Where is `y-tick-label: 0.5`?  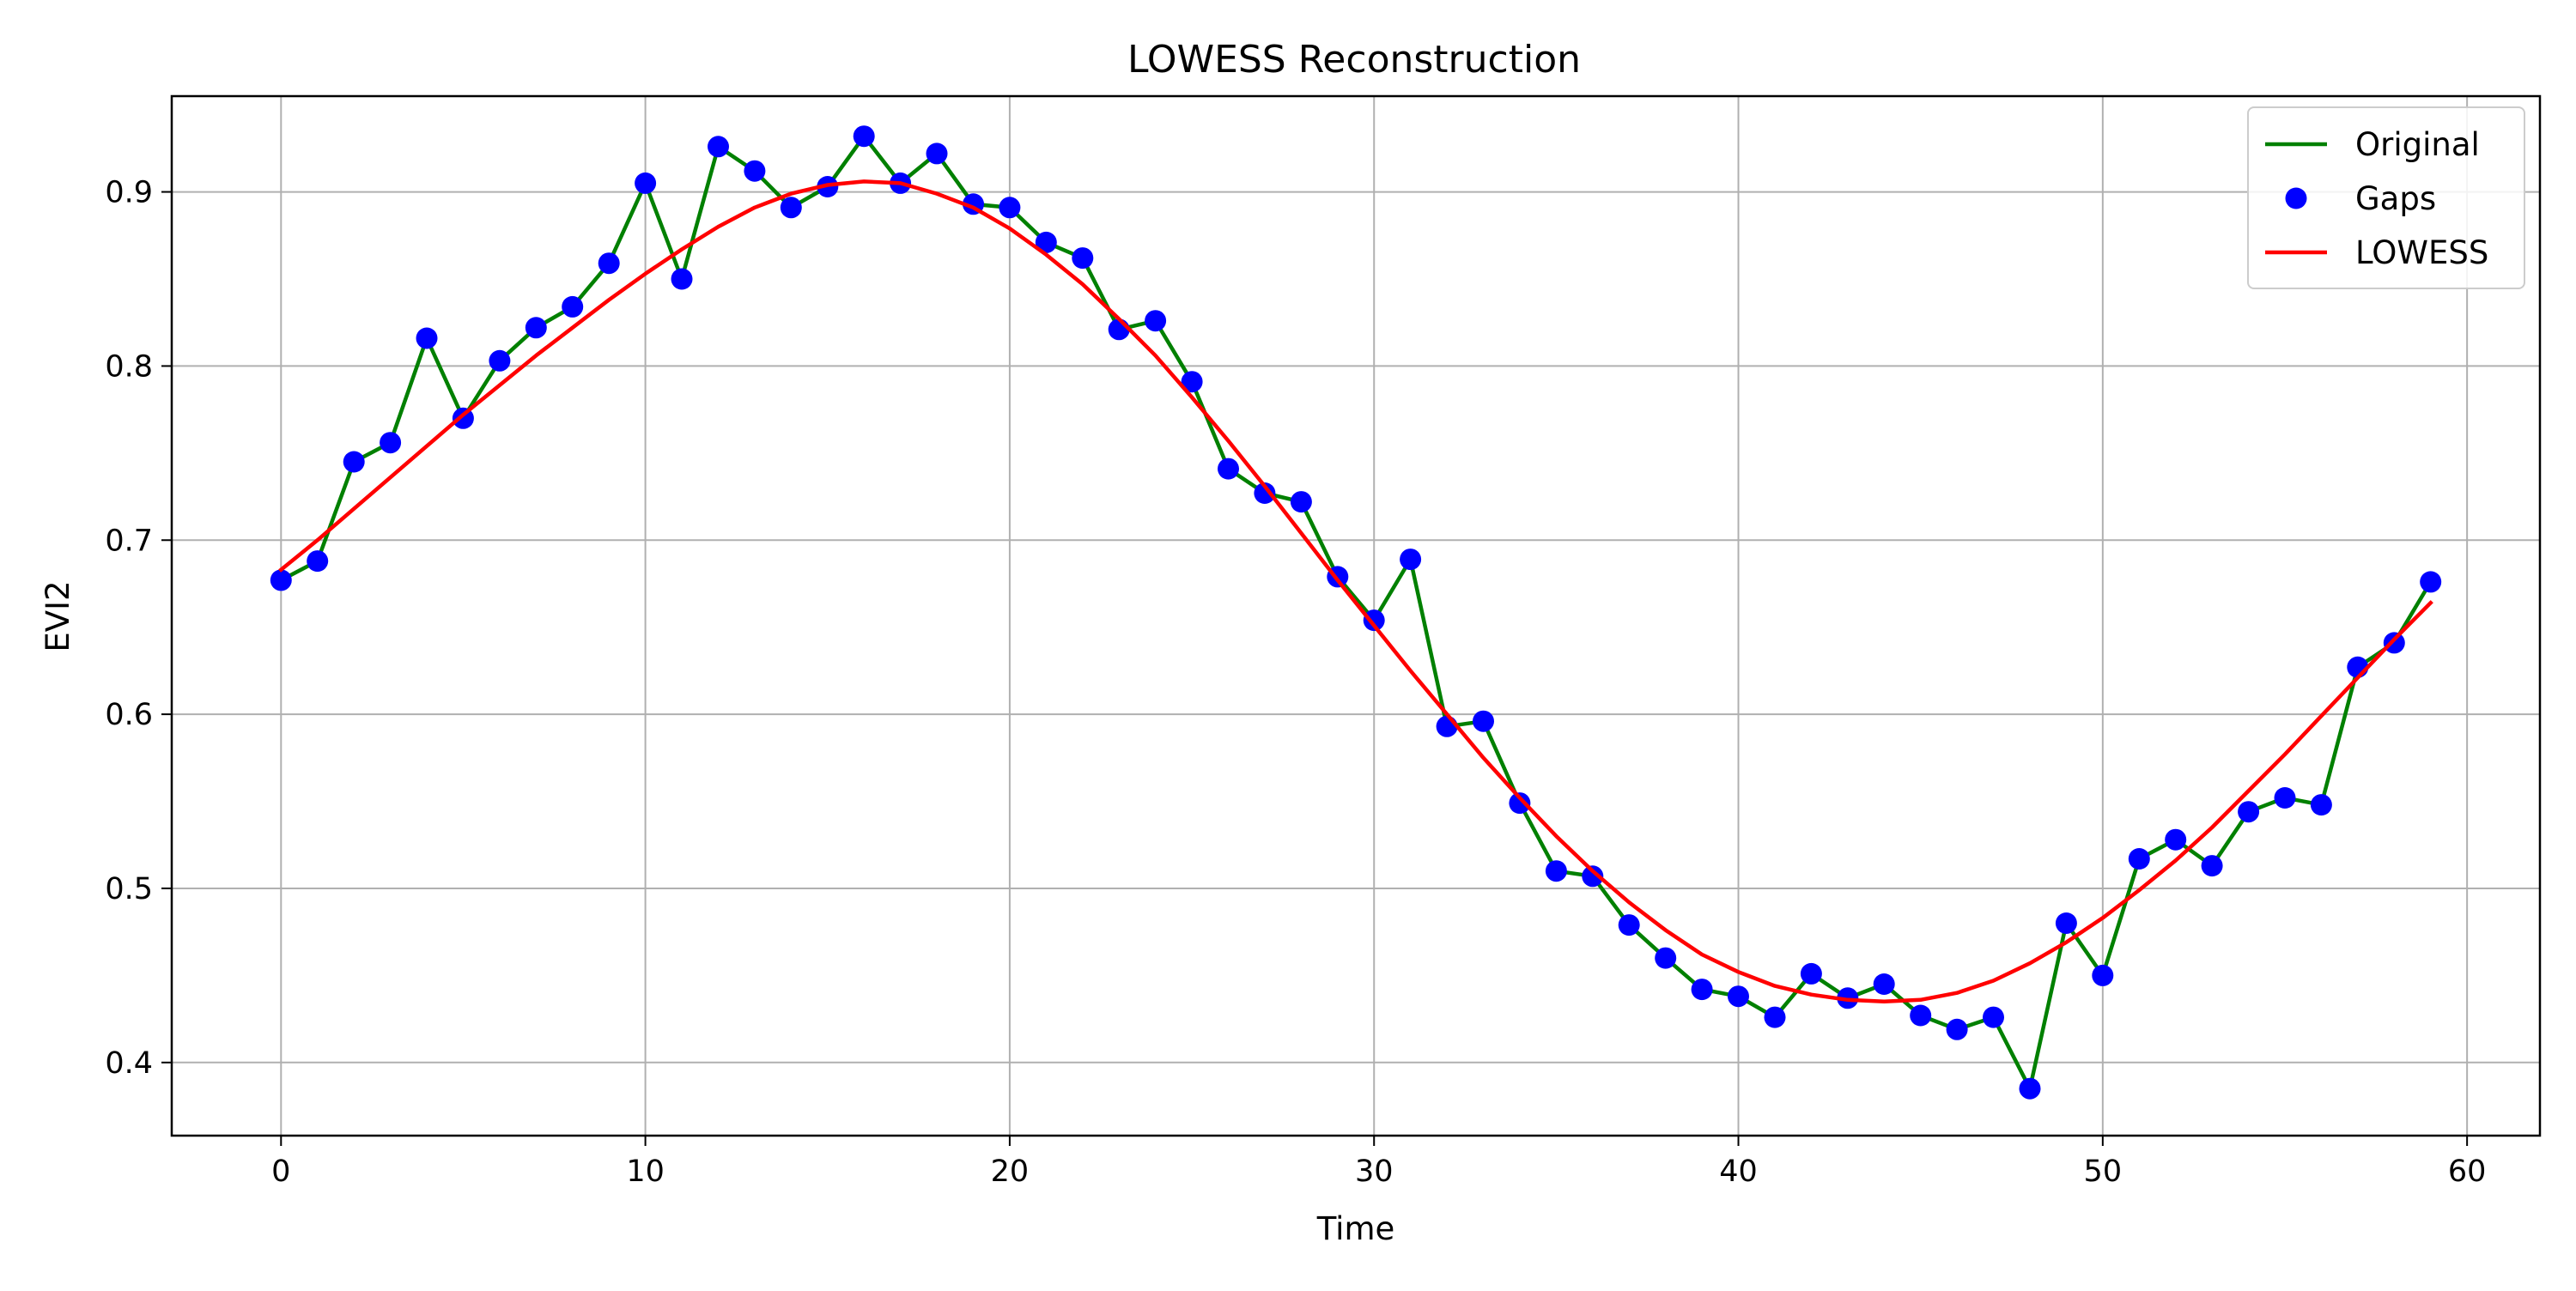 y-tick-label: 0.5 is located at coordinates (129, 889).